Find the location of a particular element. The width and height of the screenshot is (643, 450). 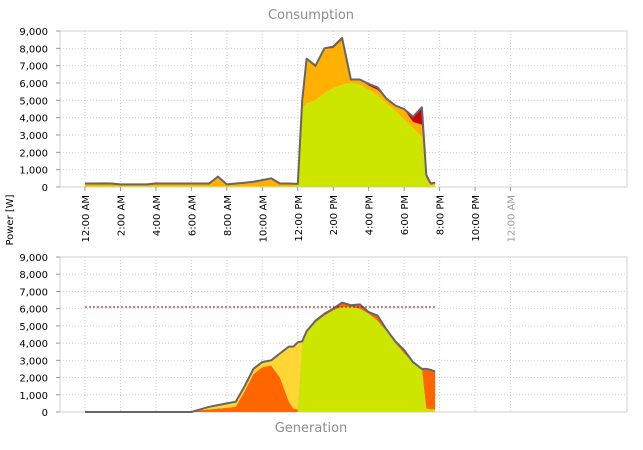

x-tick-label: 2:00 AM is located at coordinates (121, 215).